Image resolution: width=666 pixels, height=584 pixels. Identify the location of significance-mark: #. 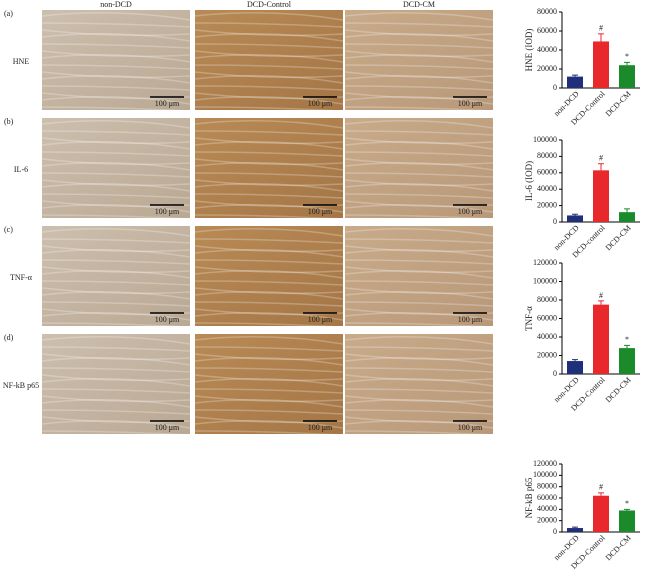
(601, 295).